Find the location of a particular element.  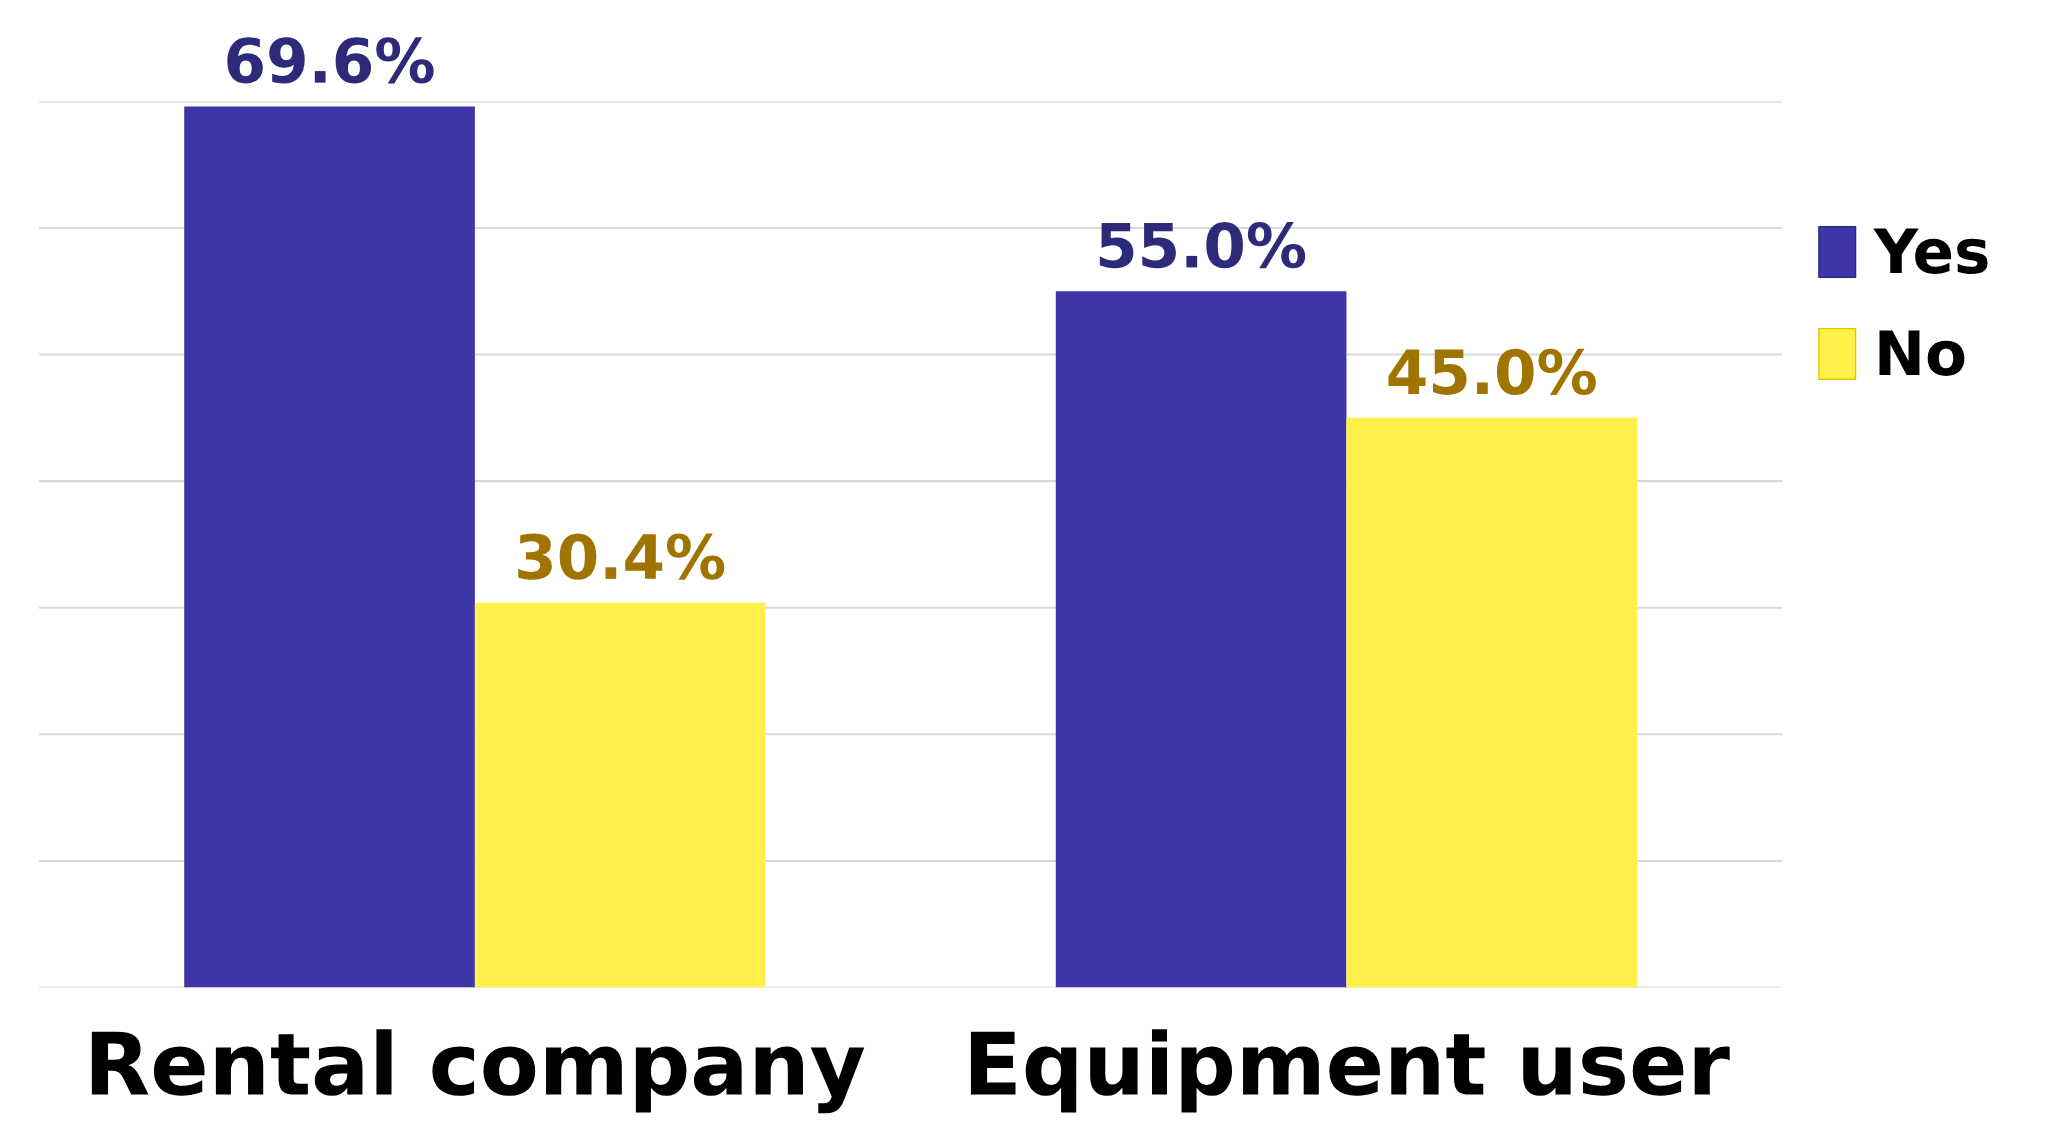

legend-label: Yes is located at coordinates (1930, 251).